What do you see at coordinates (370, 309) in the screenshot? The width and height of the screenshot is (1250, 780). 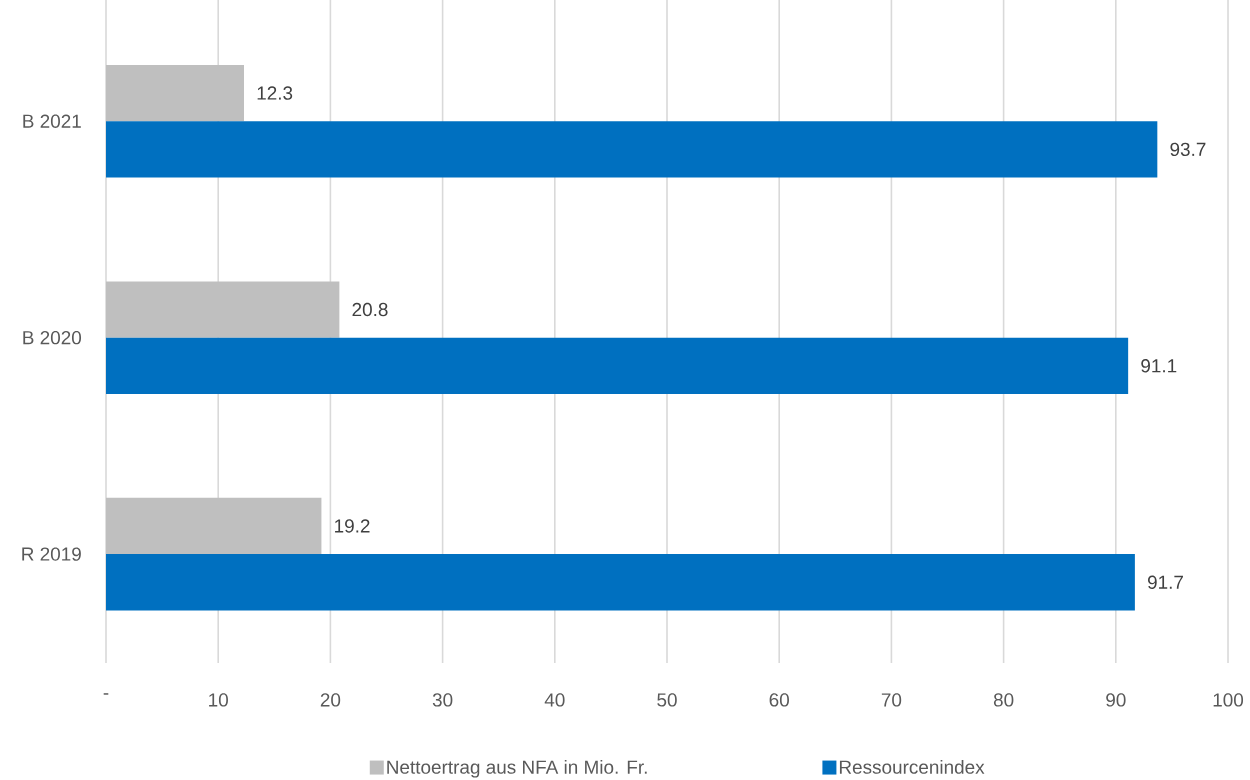 I see `data-label: 20.8` at bounding box center [370, 309].